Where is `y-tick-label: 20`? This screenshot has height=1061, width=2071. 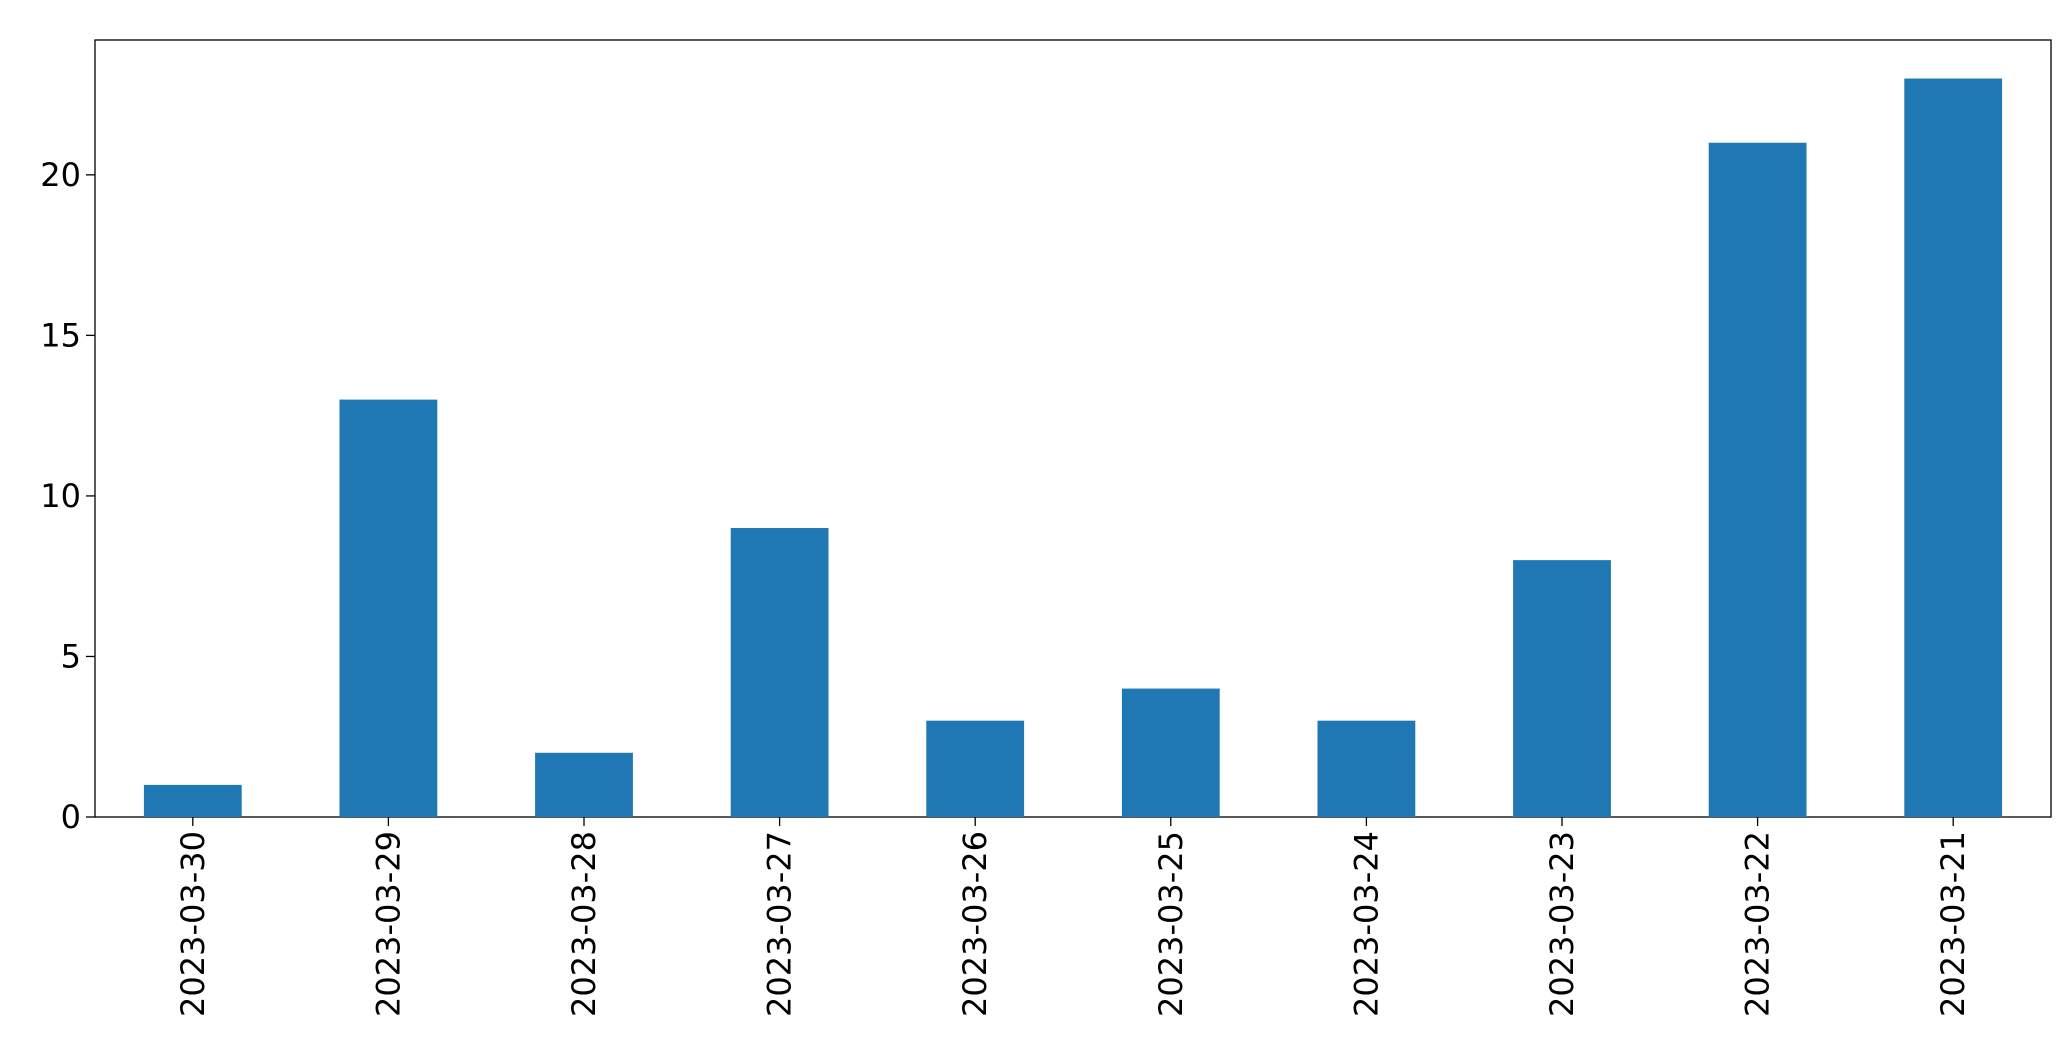
y-tick-label: 20 is located at coordinates (60, 175).